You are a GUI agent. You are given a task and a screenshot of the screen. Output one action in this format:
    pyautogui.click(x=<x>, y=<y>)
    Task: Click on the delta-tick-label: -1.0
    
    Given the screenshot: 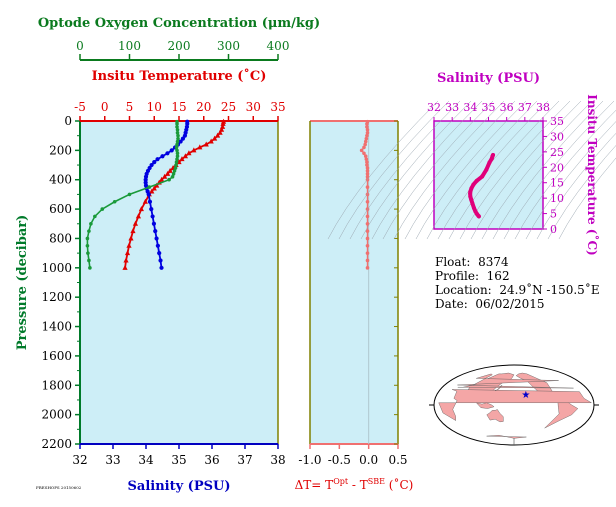 What is the action you would take?
    pyautogui.click(x=309, y=460)
    